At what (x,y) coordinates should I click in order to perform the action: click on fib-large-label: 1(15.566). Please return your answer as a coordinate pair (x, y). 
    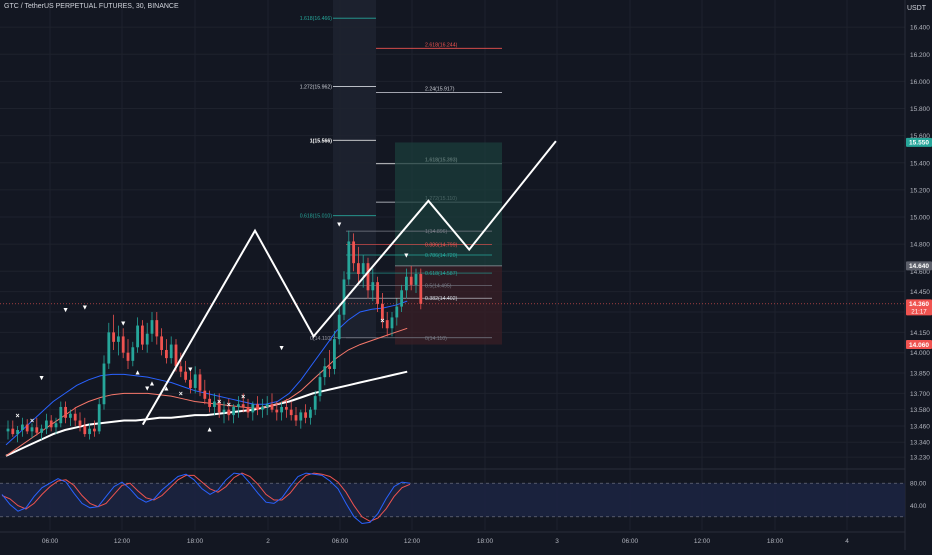
    Looking at the image, I should click on (321, 141).